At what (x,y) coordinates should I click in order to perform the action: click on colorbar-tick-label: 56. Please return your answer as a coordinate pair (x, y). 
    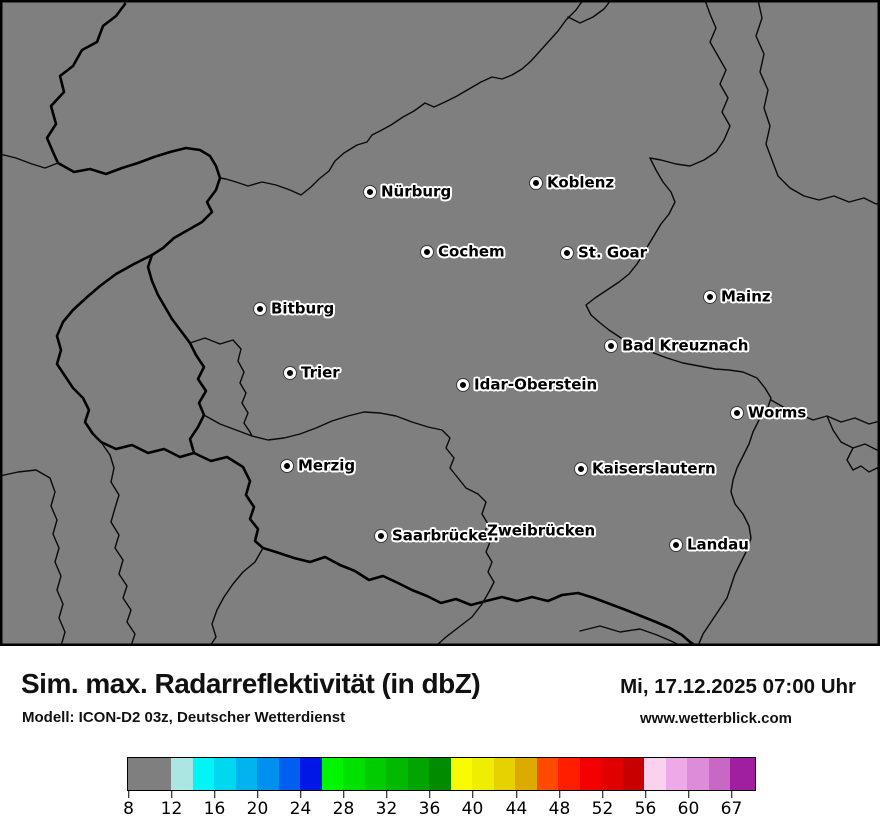
    Looking at the image, I should click on (645, 808).